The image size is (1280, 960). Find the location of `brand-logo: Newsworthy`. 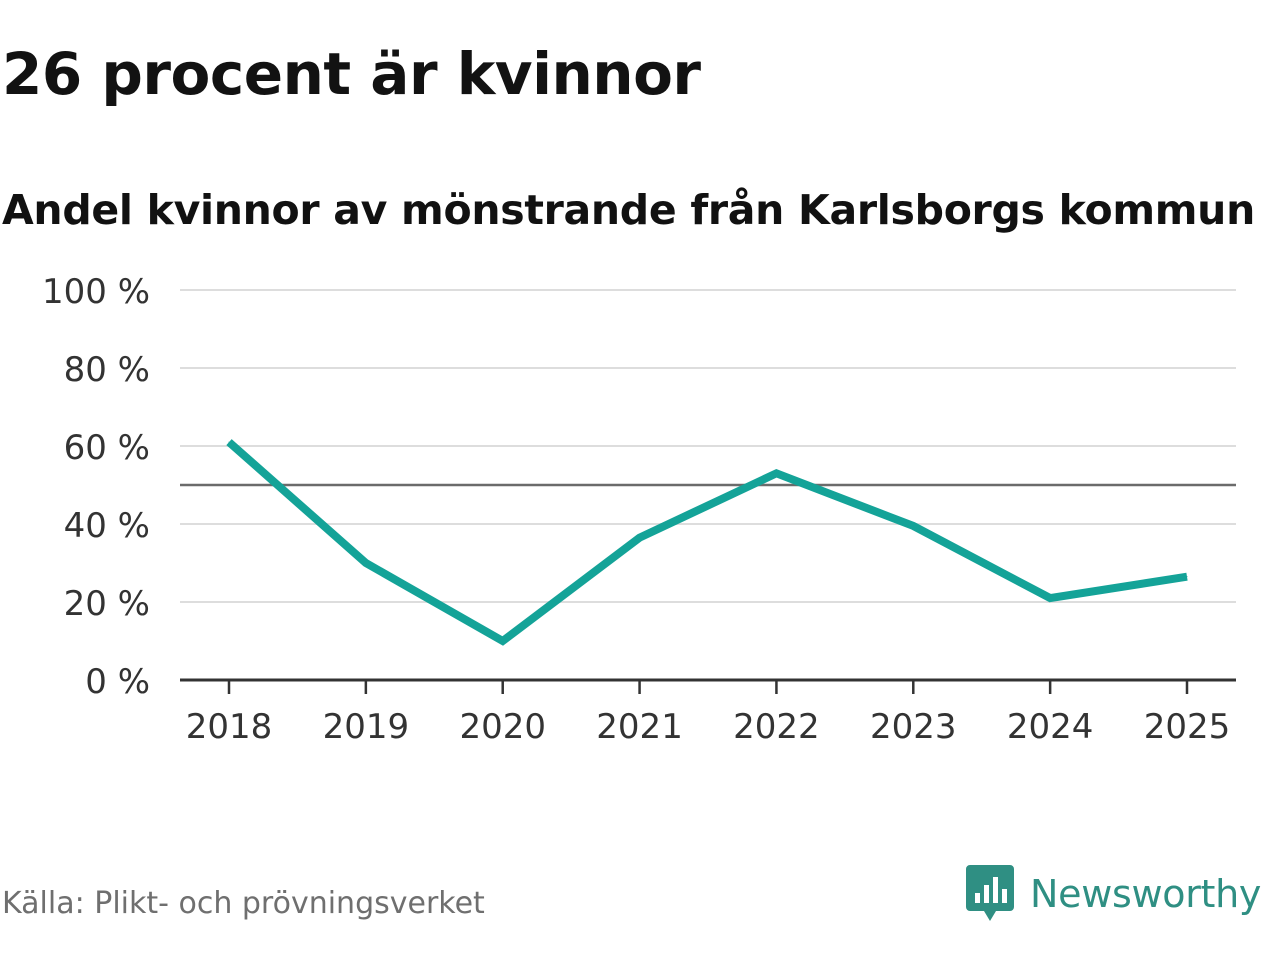

brand-logo: Newsworthy is located at coordinates (1112, 894).